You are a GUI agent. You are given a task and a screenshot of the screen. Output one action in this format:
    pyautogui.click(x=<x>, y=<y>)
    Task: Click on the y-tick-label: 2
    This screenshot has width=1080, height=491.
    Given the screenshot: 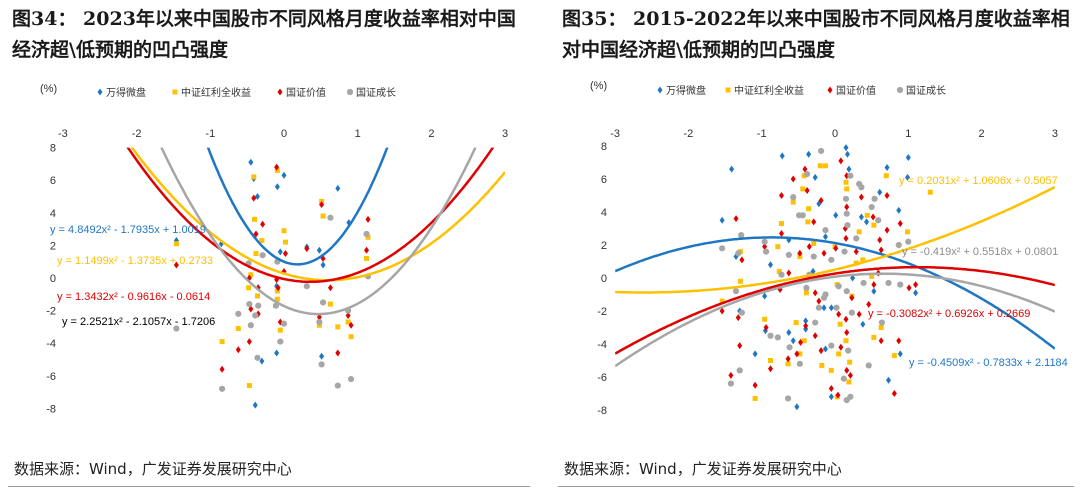 What is the action you would take?
    pyautogui.click(x=53, y=246)
    